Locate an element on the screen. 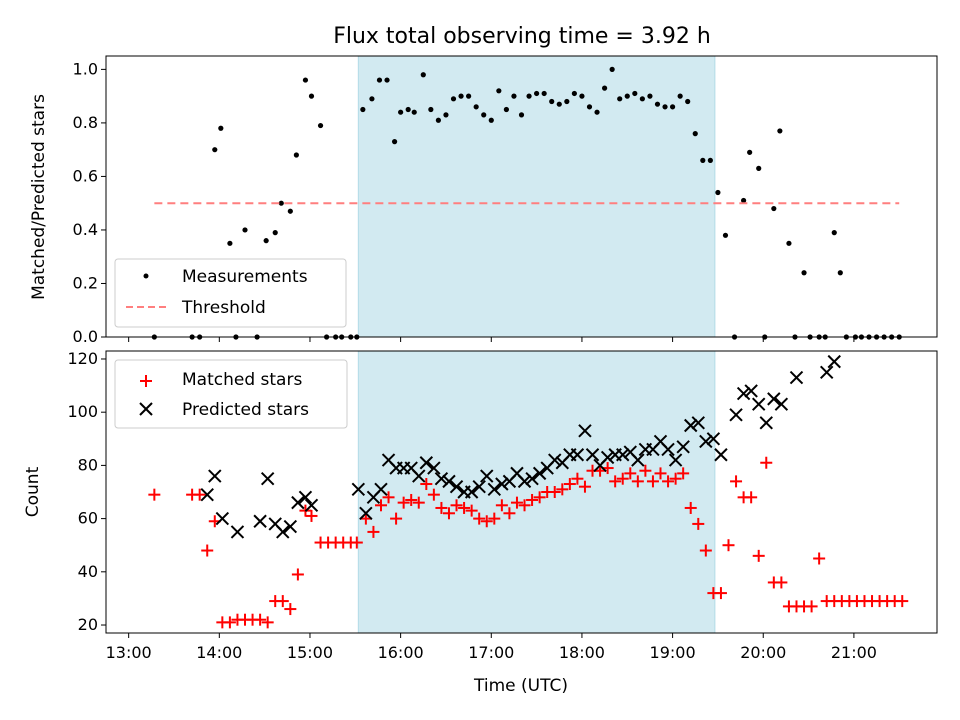 The image size is (960, 720). x-tick-label: 13:00 is located at coordinates (129, 652).